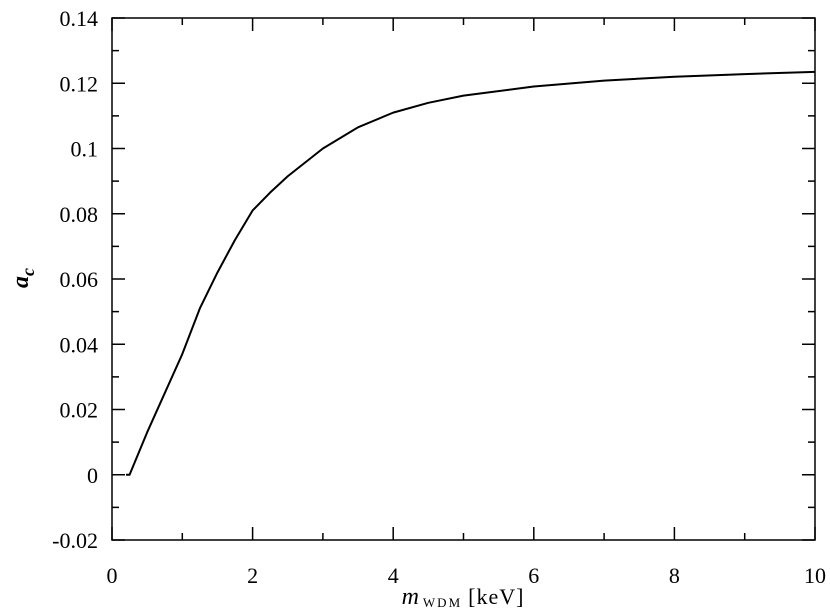 The image size is (830, 612). Describe the element at coordinates (79, 18) in the screenshot. I see `y-tick-label: 0.14` at that location.